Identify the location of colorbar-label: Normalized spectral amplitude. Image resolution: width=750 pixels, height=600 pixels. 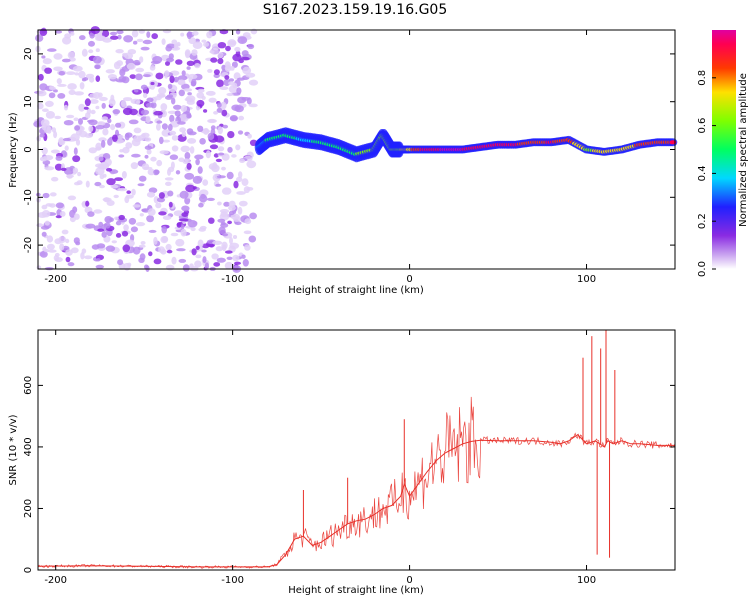
(743, 150).